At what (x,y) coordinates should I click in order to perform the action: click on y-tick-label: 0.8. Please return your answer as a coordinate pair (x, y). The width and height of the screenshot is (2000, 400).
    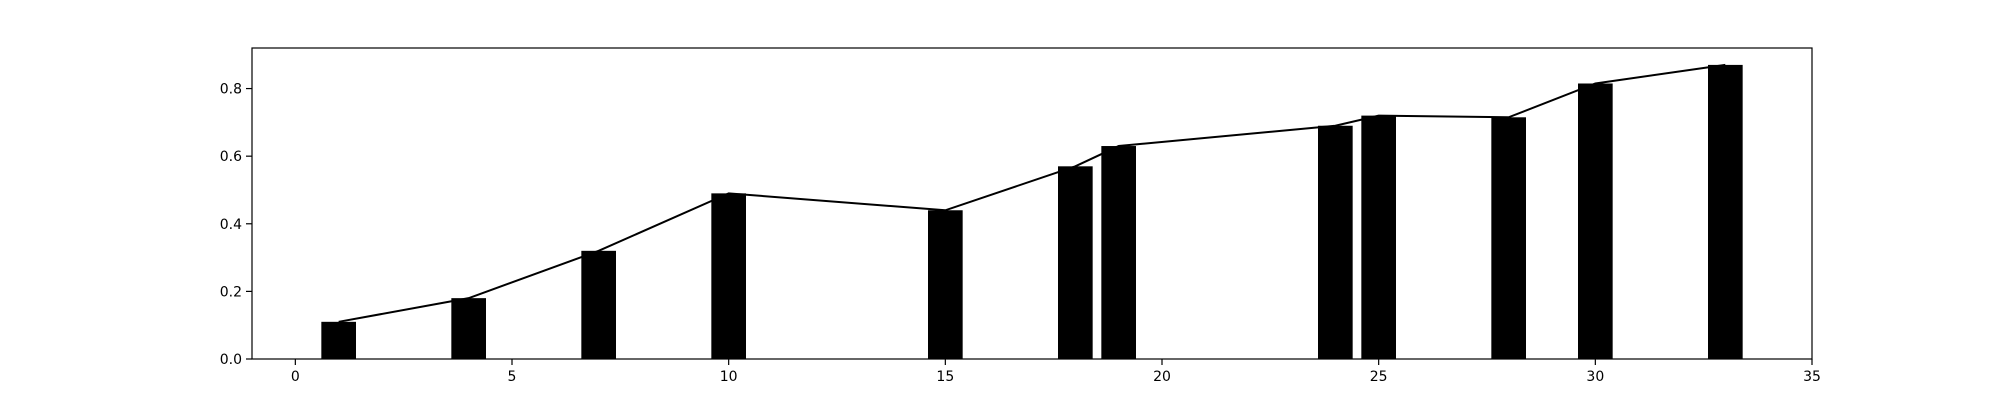
    Looking at the image, I should click on (231, 90).